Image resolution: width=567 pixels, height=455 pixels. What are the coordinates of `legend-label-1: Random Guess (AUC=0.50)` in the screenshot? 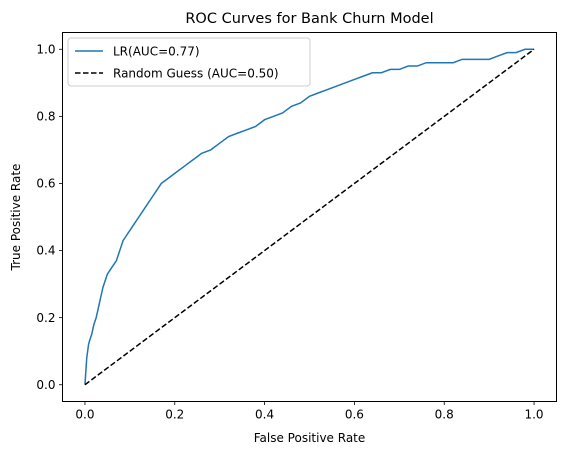 It's located at (196, 74).